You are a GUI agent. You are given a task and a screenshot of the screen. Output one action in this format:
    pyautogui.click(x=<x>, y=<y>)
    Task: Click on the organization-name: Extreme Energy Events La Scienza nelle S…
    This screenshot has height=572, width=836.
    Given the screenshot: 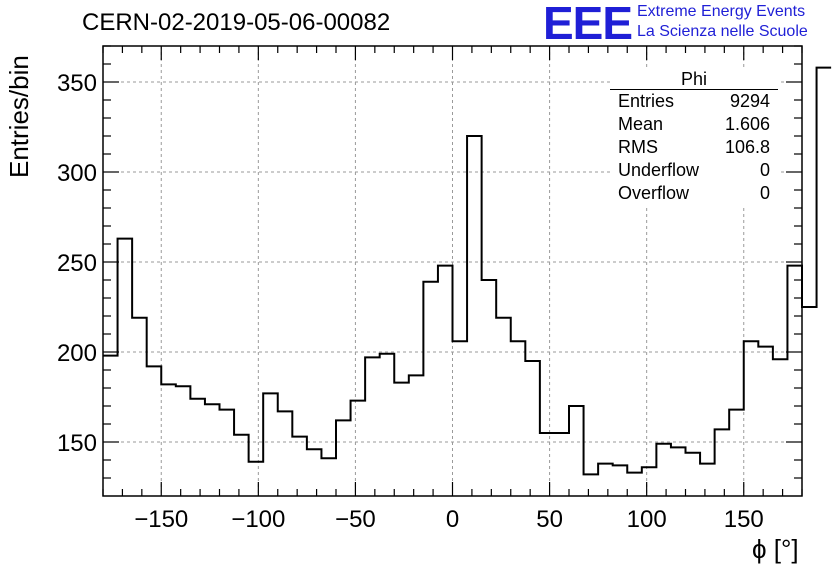 What is the action you would take?
    pyautogui.click(x=722, y=22)
    